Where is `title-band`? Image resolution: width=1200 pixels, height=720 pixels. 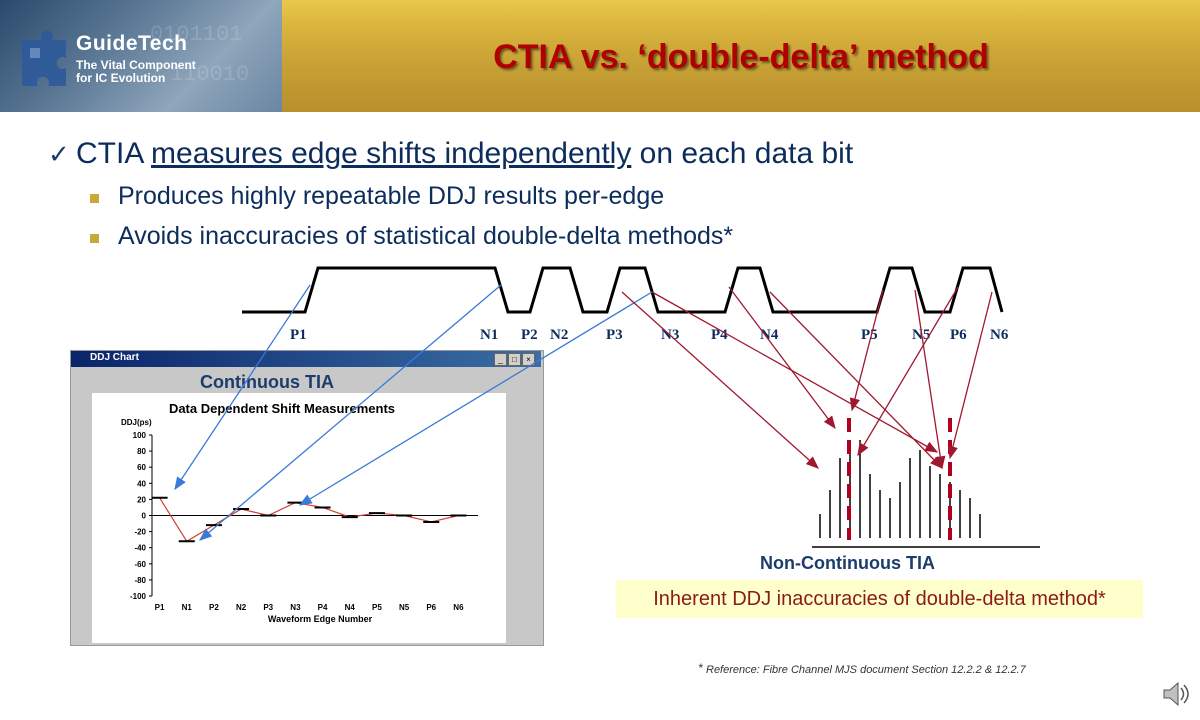
title-band is located at coordinates (741, 56).